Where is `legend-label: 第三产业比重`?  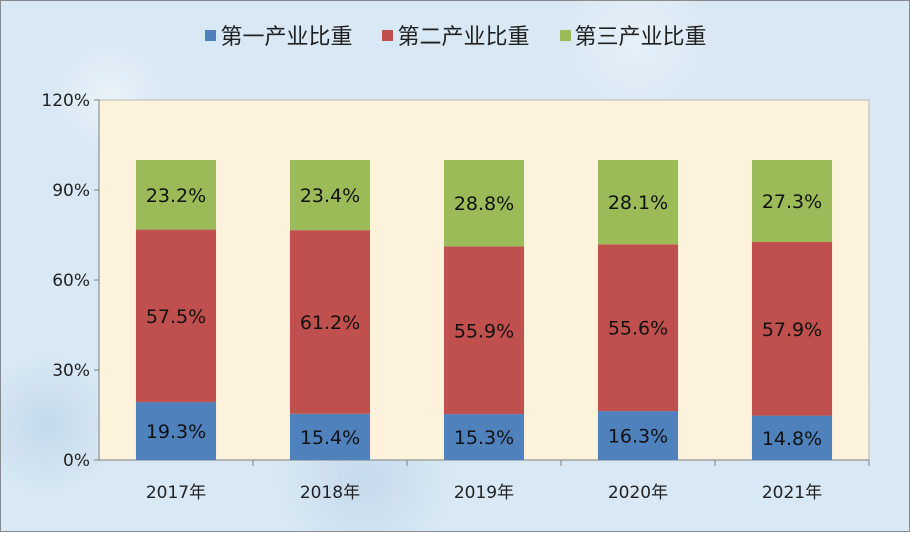 legend-label: 第三产业比重 is located at coordinates (640, 37).